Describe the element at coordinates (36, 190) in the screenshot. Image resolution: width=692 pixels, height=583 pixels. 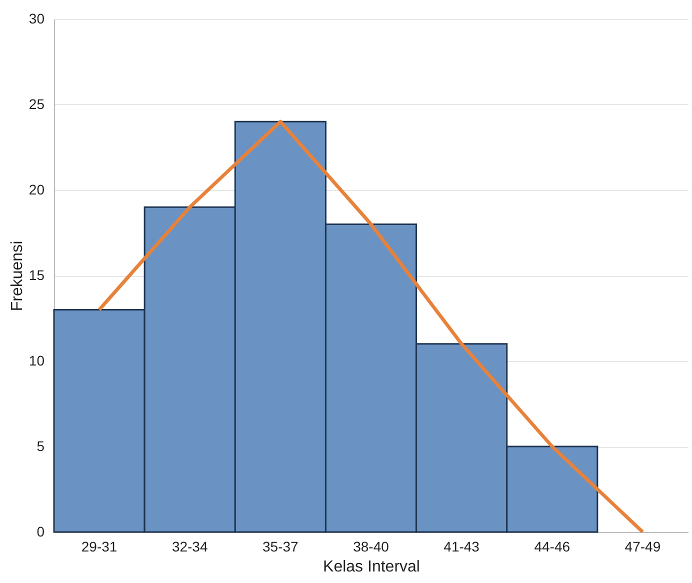
I see `y-tick-label: 20` at that location.